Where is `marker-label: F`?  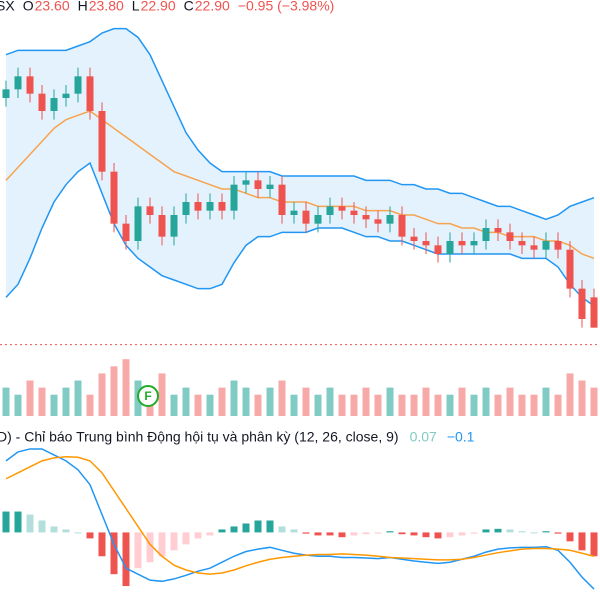 marker-label: F is located at coordinates (147, 396).